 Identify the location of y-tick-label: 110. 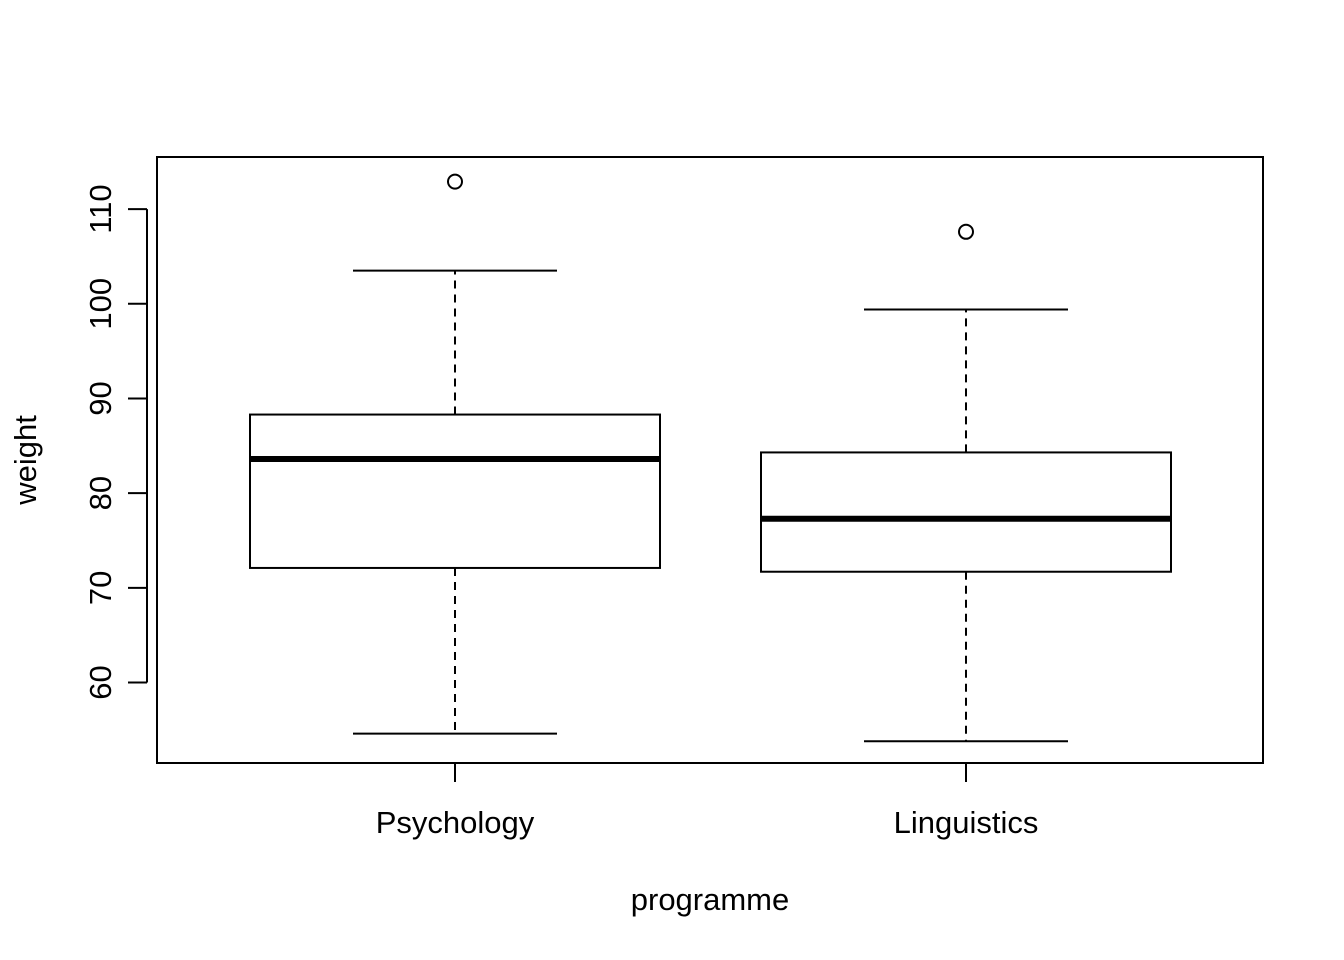
(100, 208).